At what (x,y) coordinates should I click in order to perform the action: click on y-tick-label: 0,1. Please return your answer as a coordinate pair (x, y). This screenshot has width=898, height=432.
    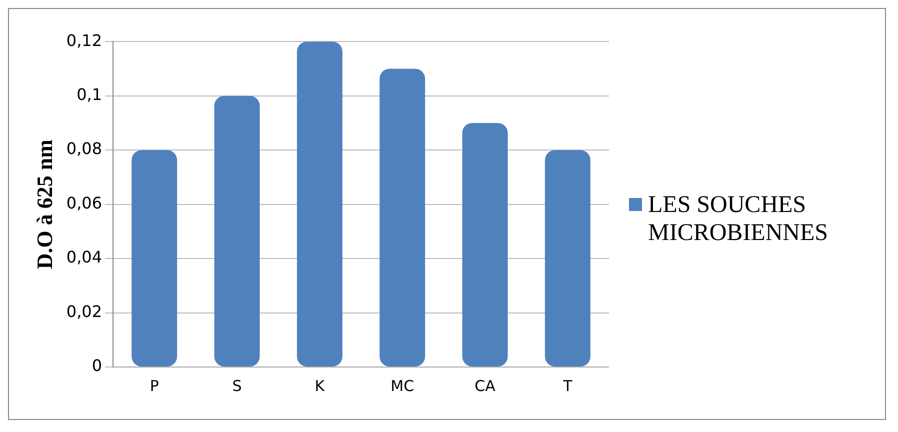
    Looking at the image, I should click on (89, 94).